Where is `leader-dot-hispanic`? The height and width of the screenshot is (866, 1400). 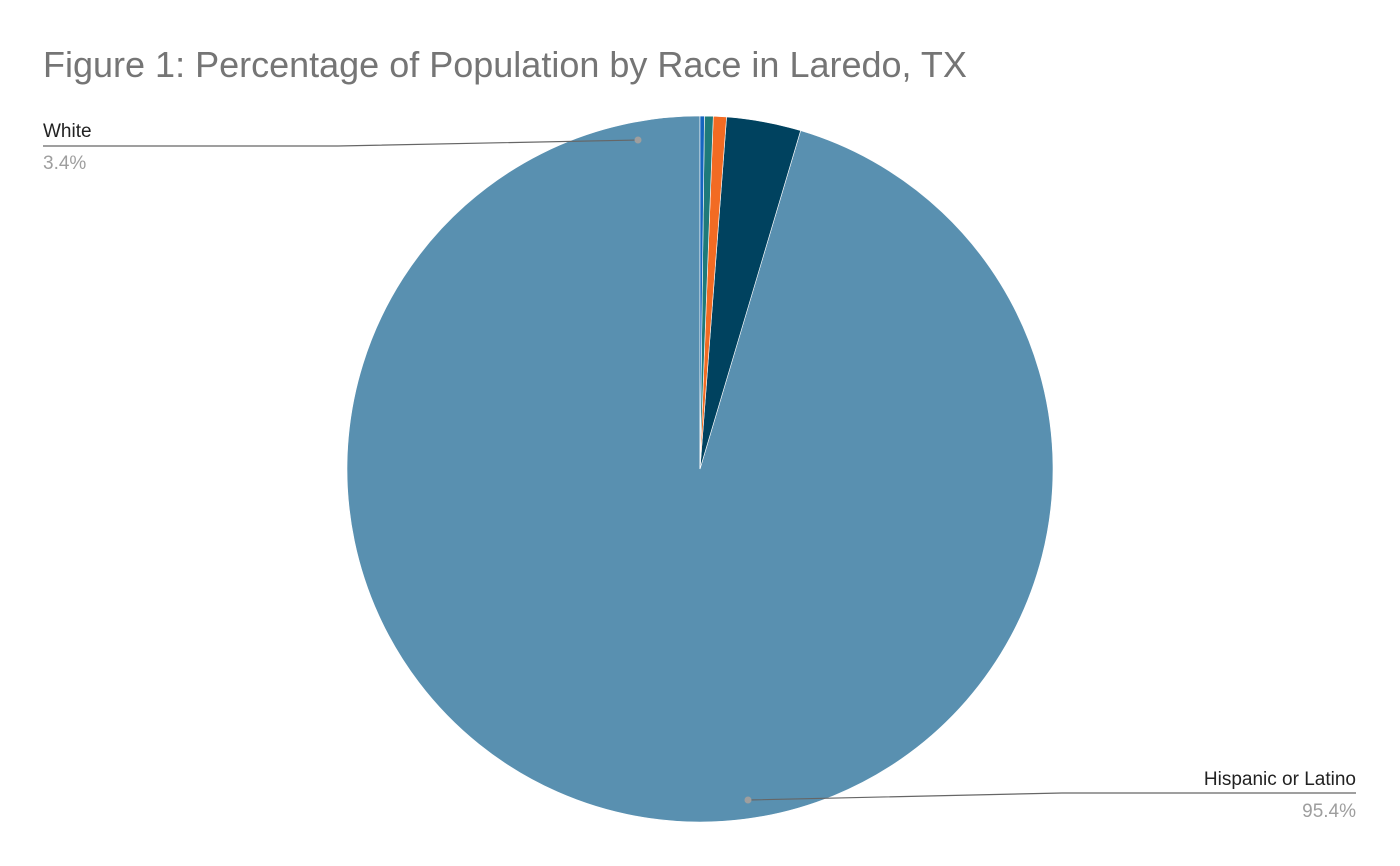
leader-dot-hispanic is located at coordinates (748, 800).